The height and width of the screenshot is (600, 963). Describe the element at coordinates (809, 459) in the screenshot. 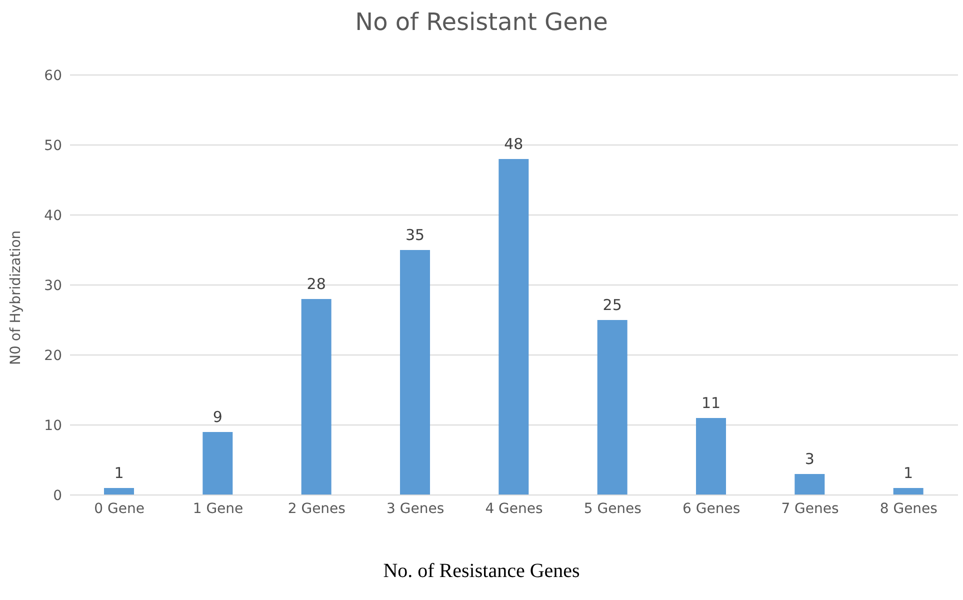

I see `data-label: 3` at that location.